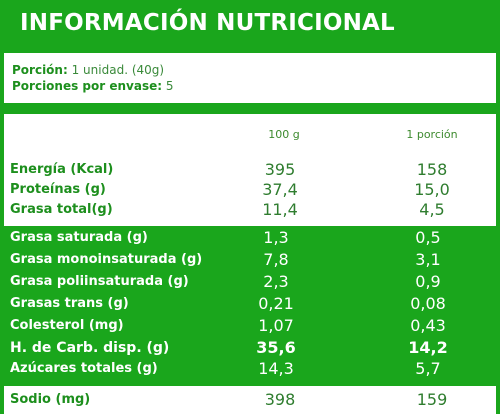 This screenshot has height=414, width=500. I want to click on sodium-box: Sodio (mg) 398 159, so click(250, 400).